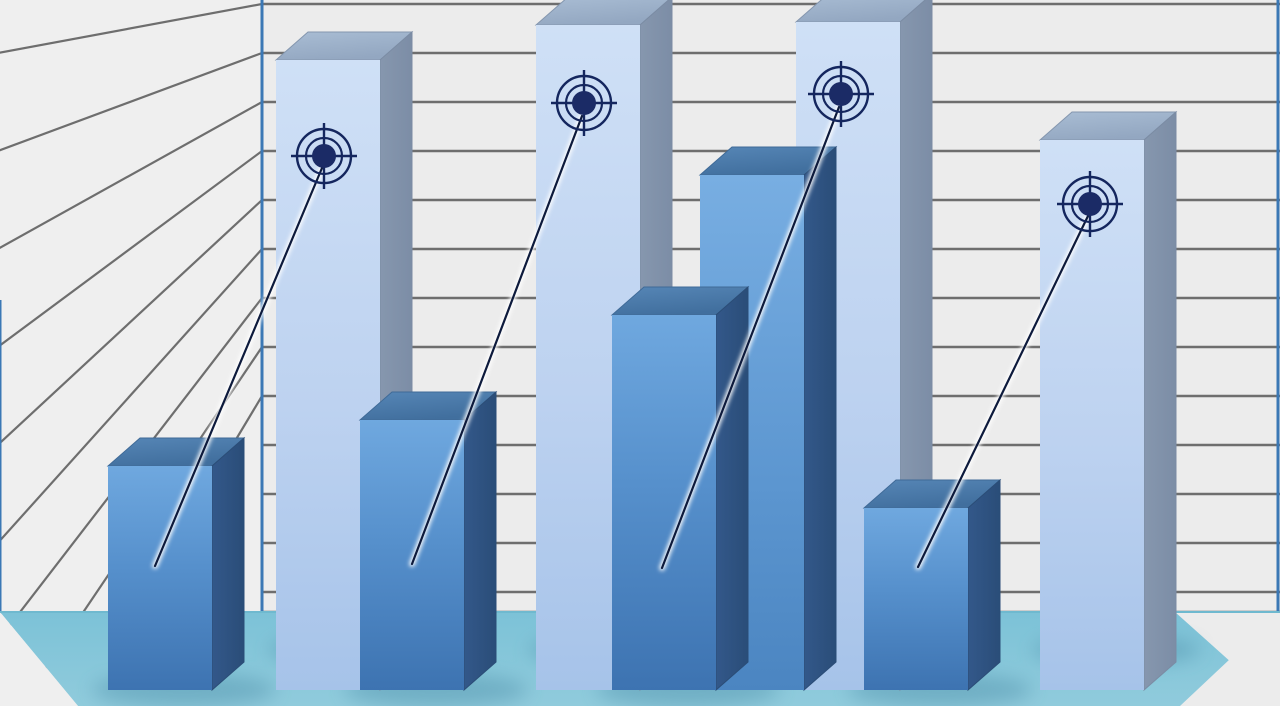  Describe the element at coordinates (732, 488) in the screenshot. I see `front-bar-3-side` at that location.